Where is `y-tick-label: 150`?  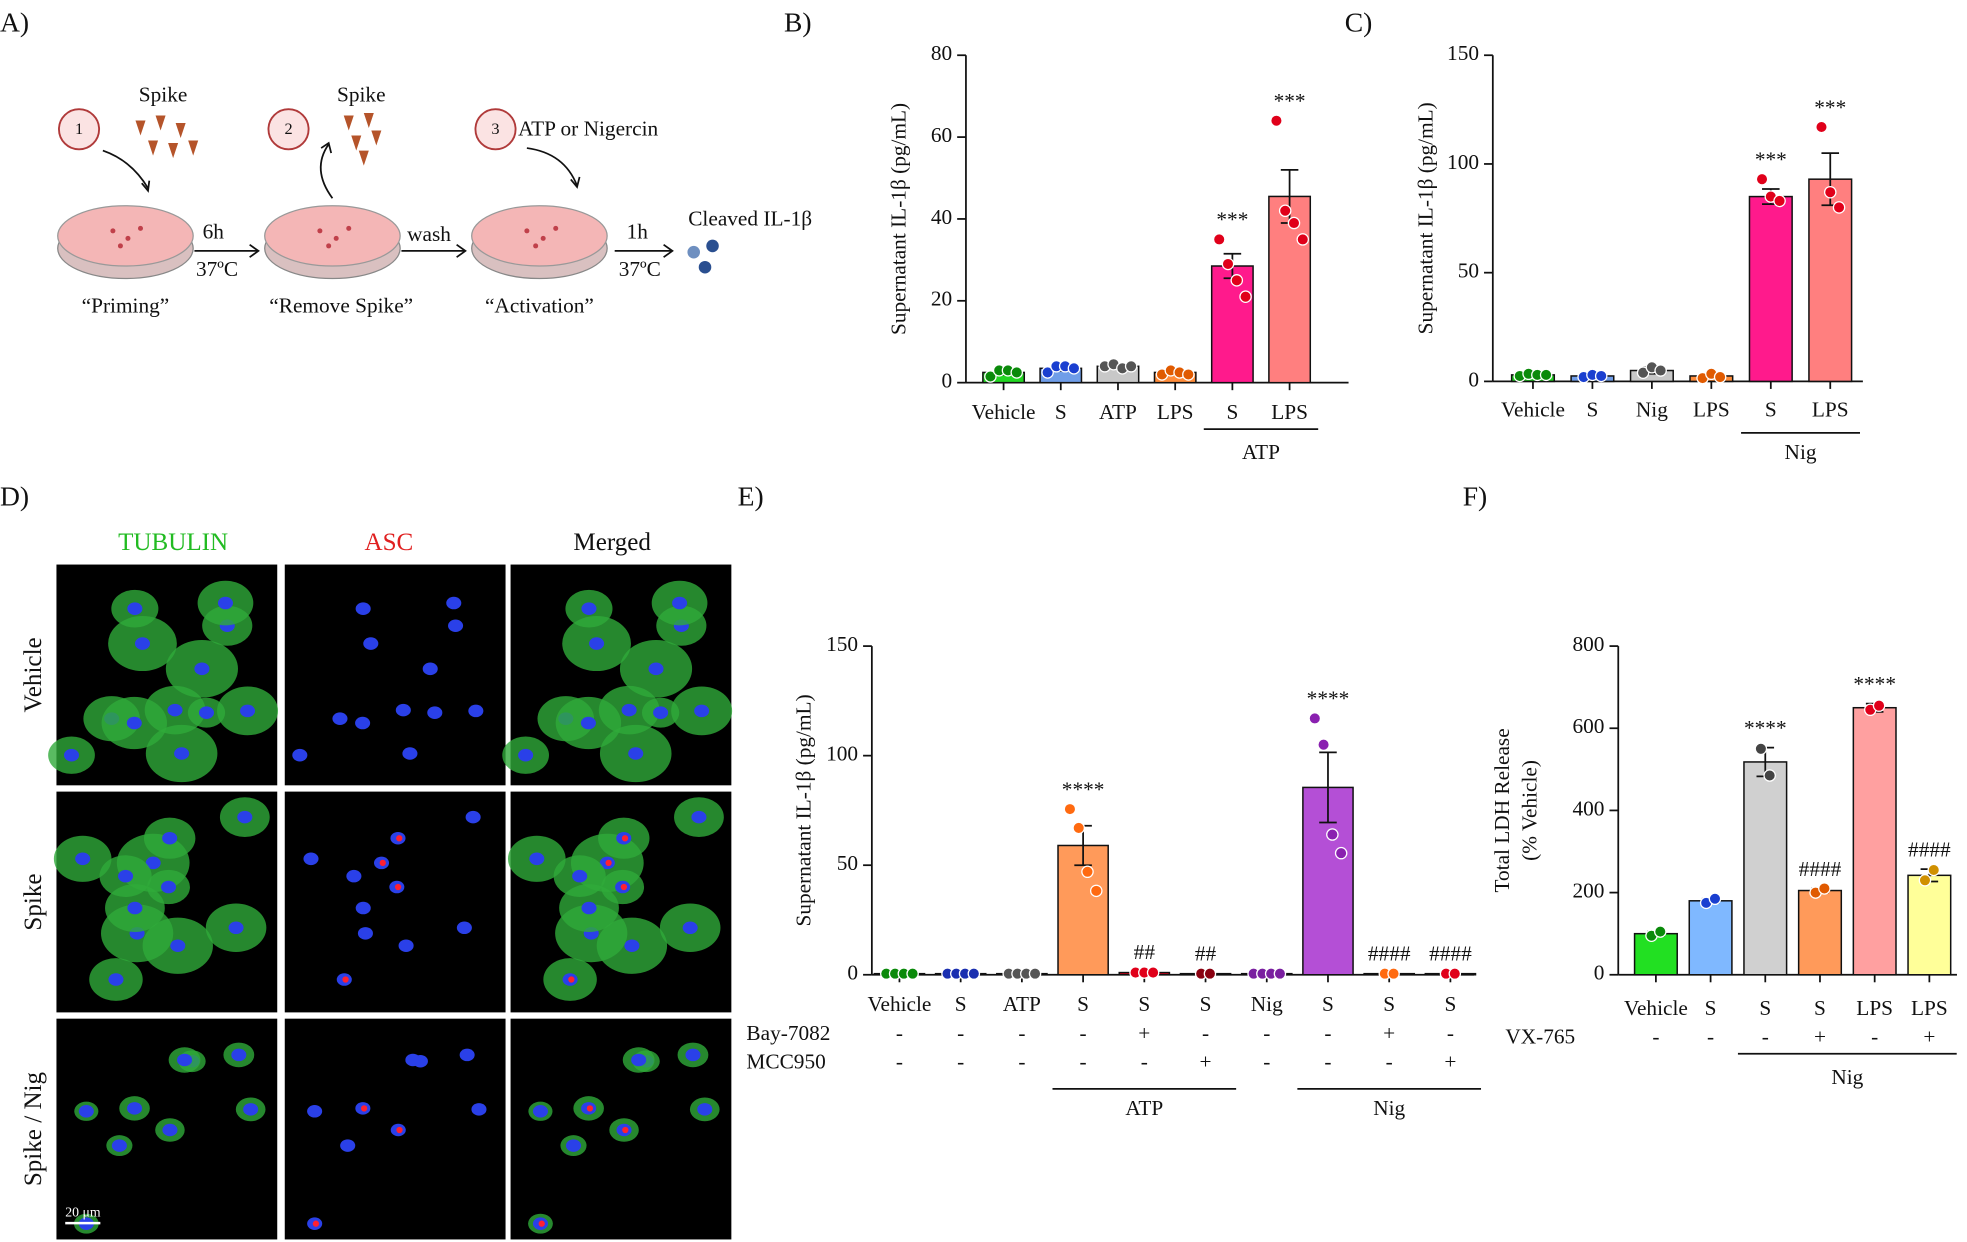
y-tick-label: 150 is located at coordinates (842, 644).